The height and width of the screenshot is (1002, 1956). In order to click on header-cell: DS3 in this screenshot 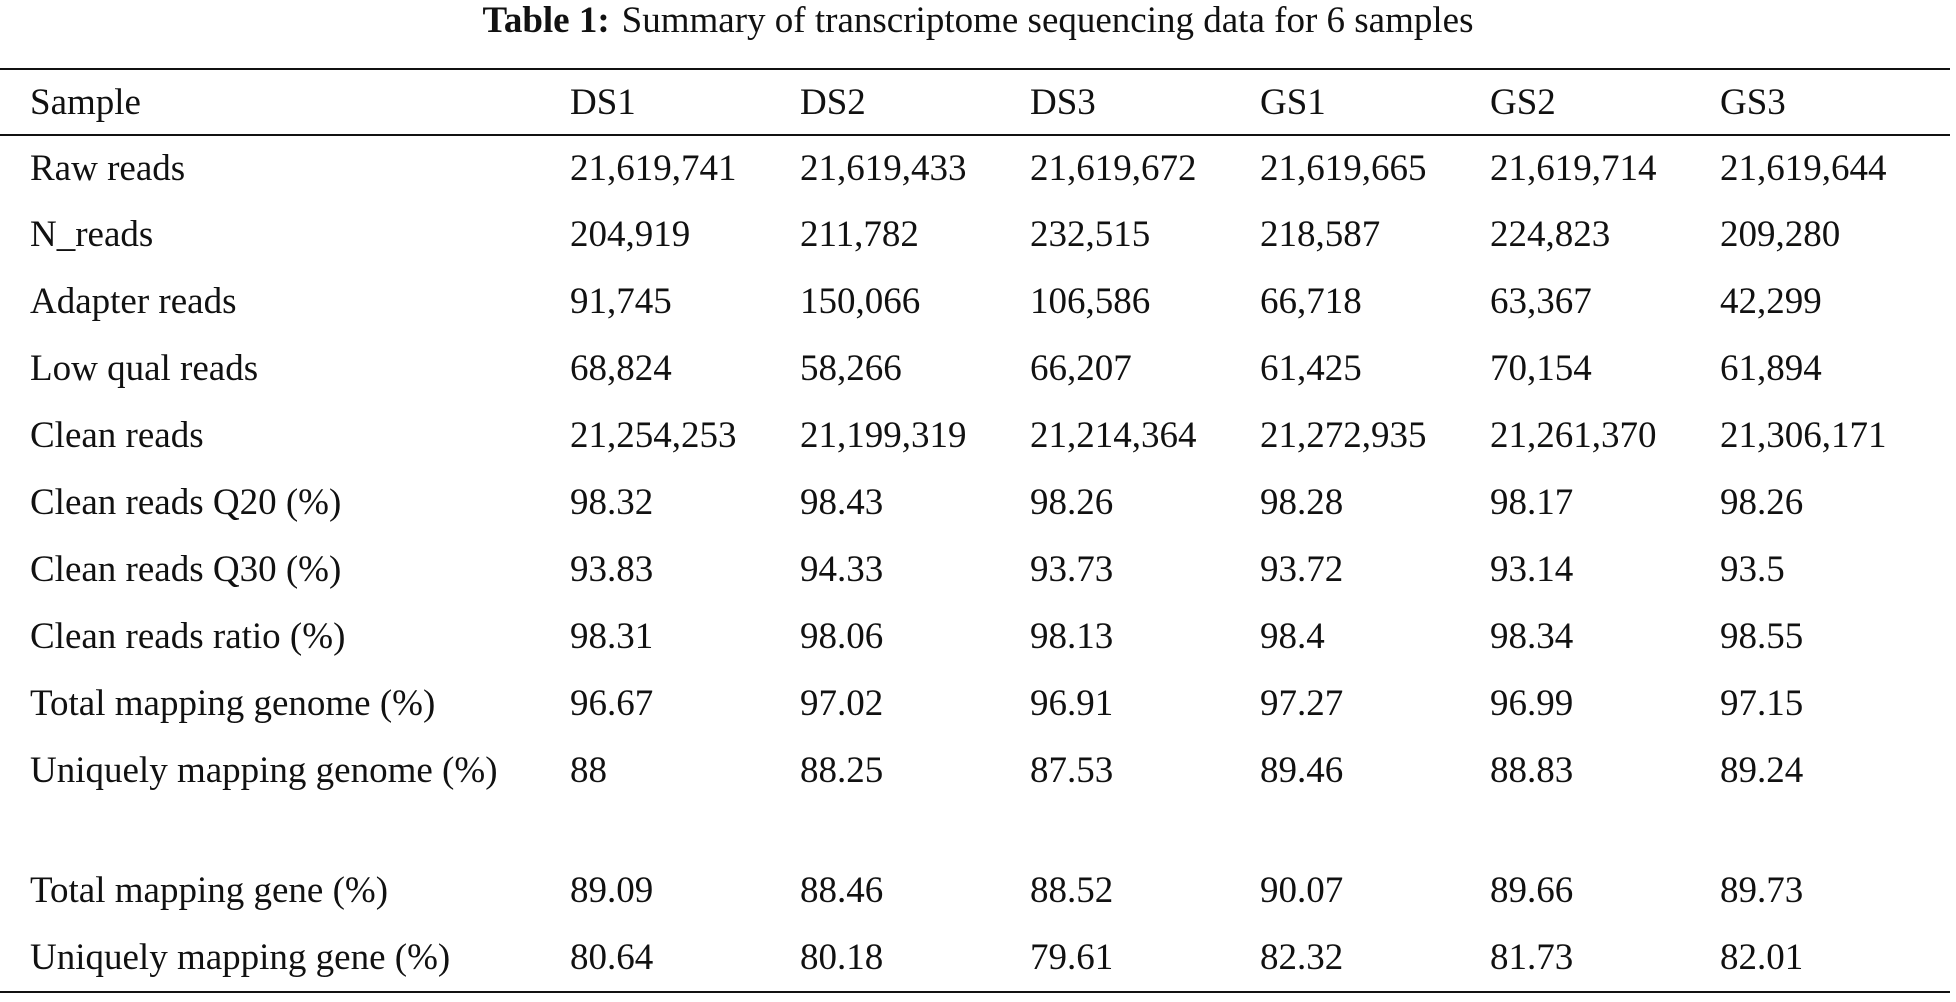, I will do `click(1063, 102)`.